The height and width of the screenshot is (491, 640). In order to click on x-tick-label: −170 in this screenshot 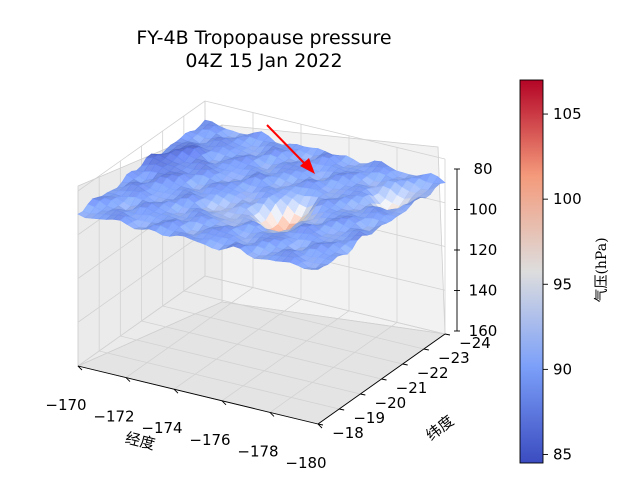, I will do `click(65, 405)`.